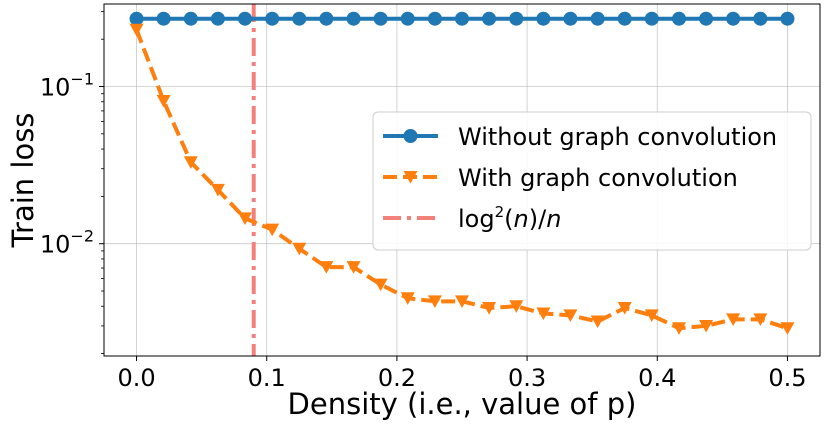 This screenshot has height=424, width=830. Describe the element at coordinates (500, 212) in the screenshot. I see `legend-vline-sup: 2` at that location.